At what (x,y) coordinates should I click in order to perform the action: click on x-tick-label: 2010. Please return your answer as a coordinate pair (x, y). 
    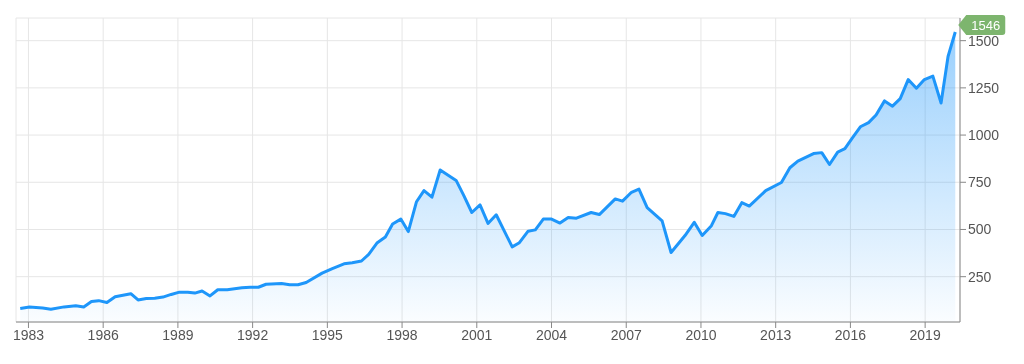
    Looking at the image, I should click on (701, 334).